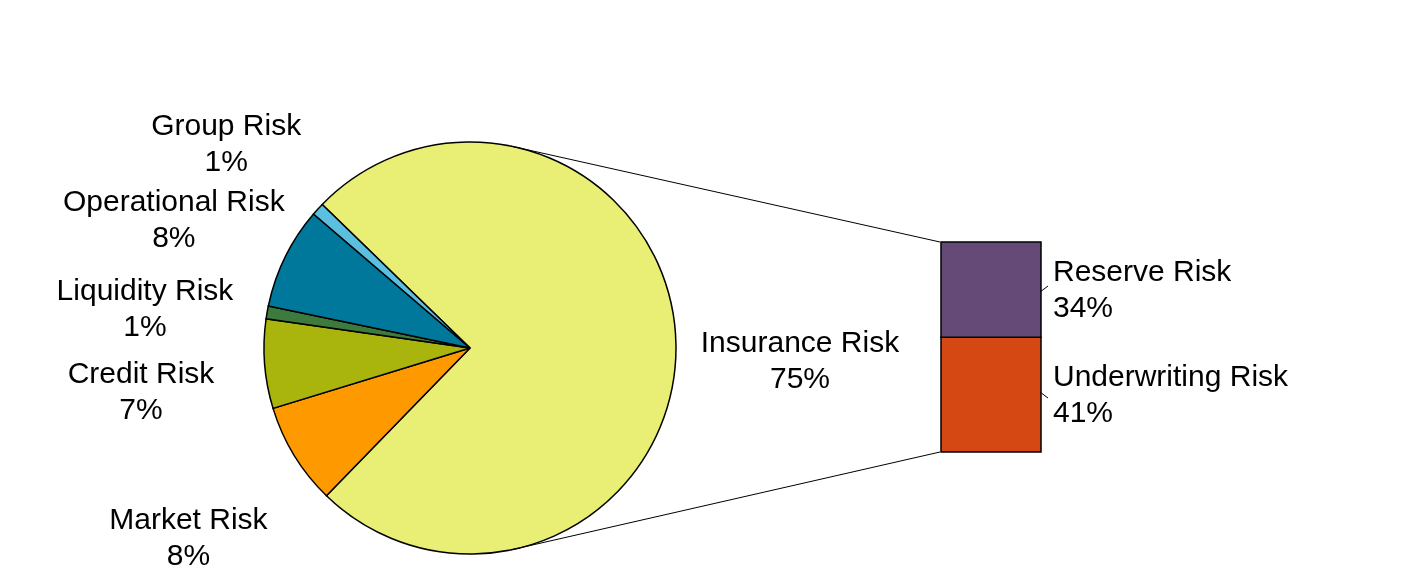 The image size is (1405, 584). What do you see at coordinates (174, 201) in the screenshot?
I see `slice-label: Operational Risk` at bounding box center [174, 201].